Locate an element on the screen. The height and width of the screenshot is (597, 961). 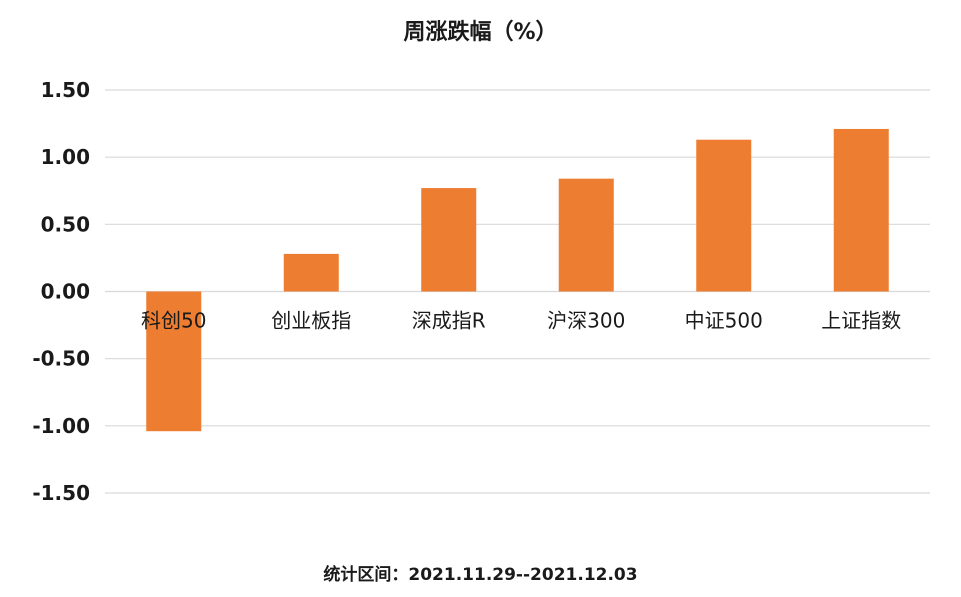
y-tick-label: 1.00 is located at coordinates (65, 157).